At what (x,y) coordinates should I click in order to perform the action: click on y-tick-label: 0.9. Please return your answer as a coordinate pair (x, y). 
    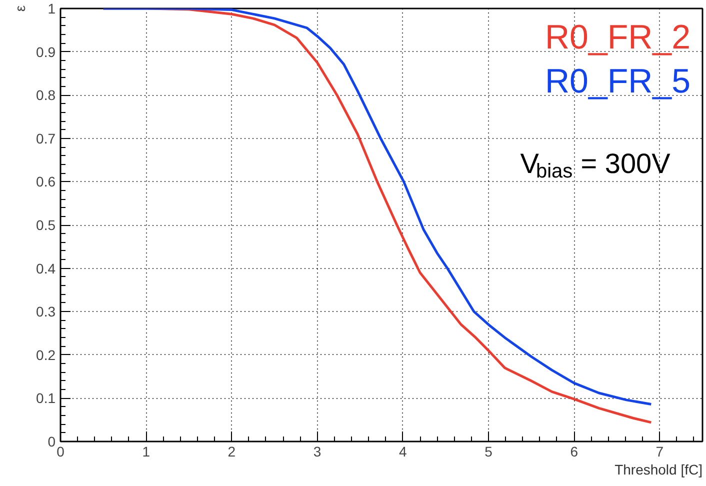
    Looking at the image, I should click on (46, 52).